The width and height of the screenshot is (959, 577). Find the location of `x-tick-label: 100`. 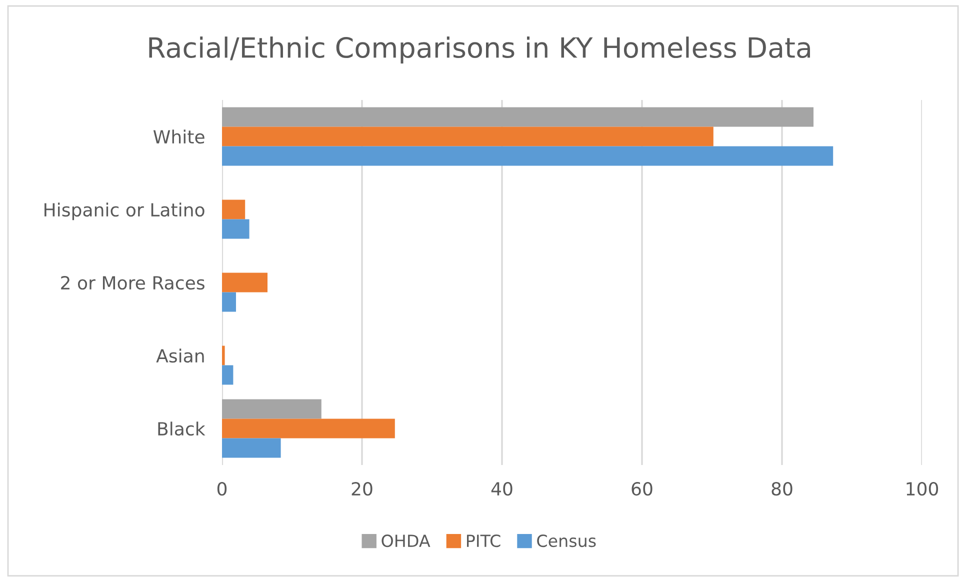

x-tick-label: 100 is located at coordinates (922, 489).